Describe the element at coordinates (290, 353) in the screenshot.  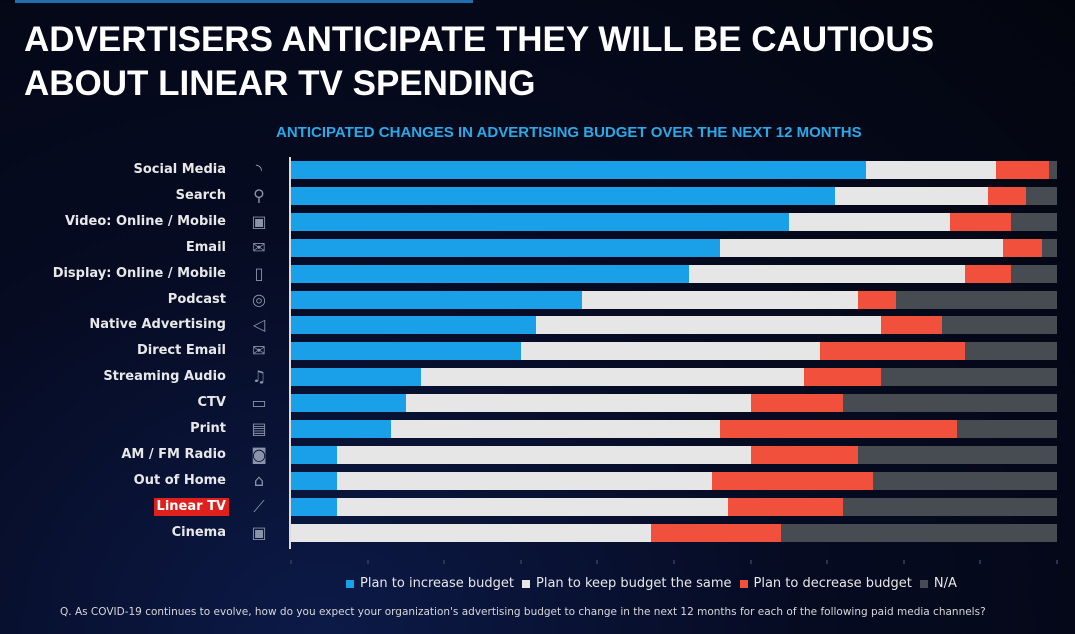
I see `y-axis-line` at that location.